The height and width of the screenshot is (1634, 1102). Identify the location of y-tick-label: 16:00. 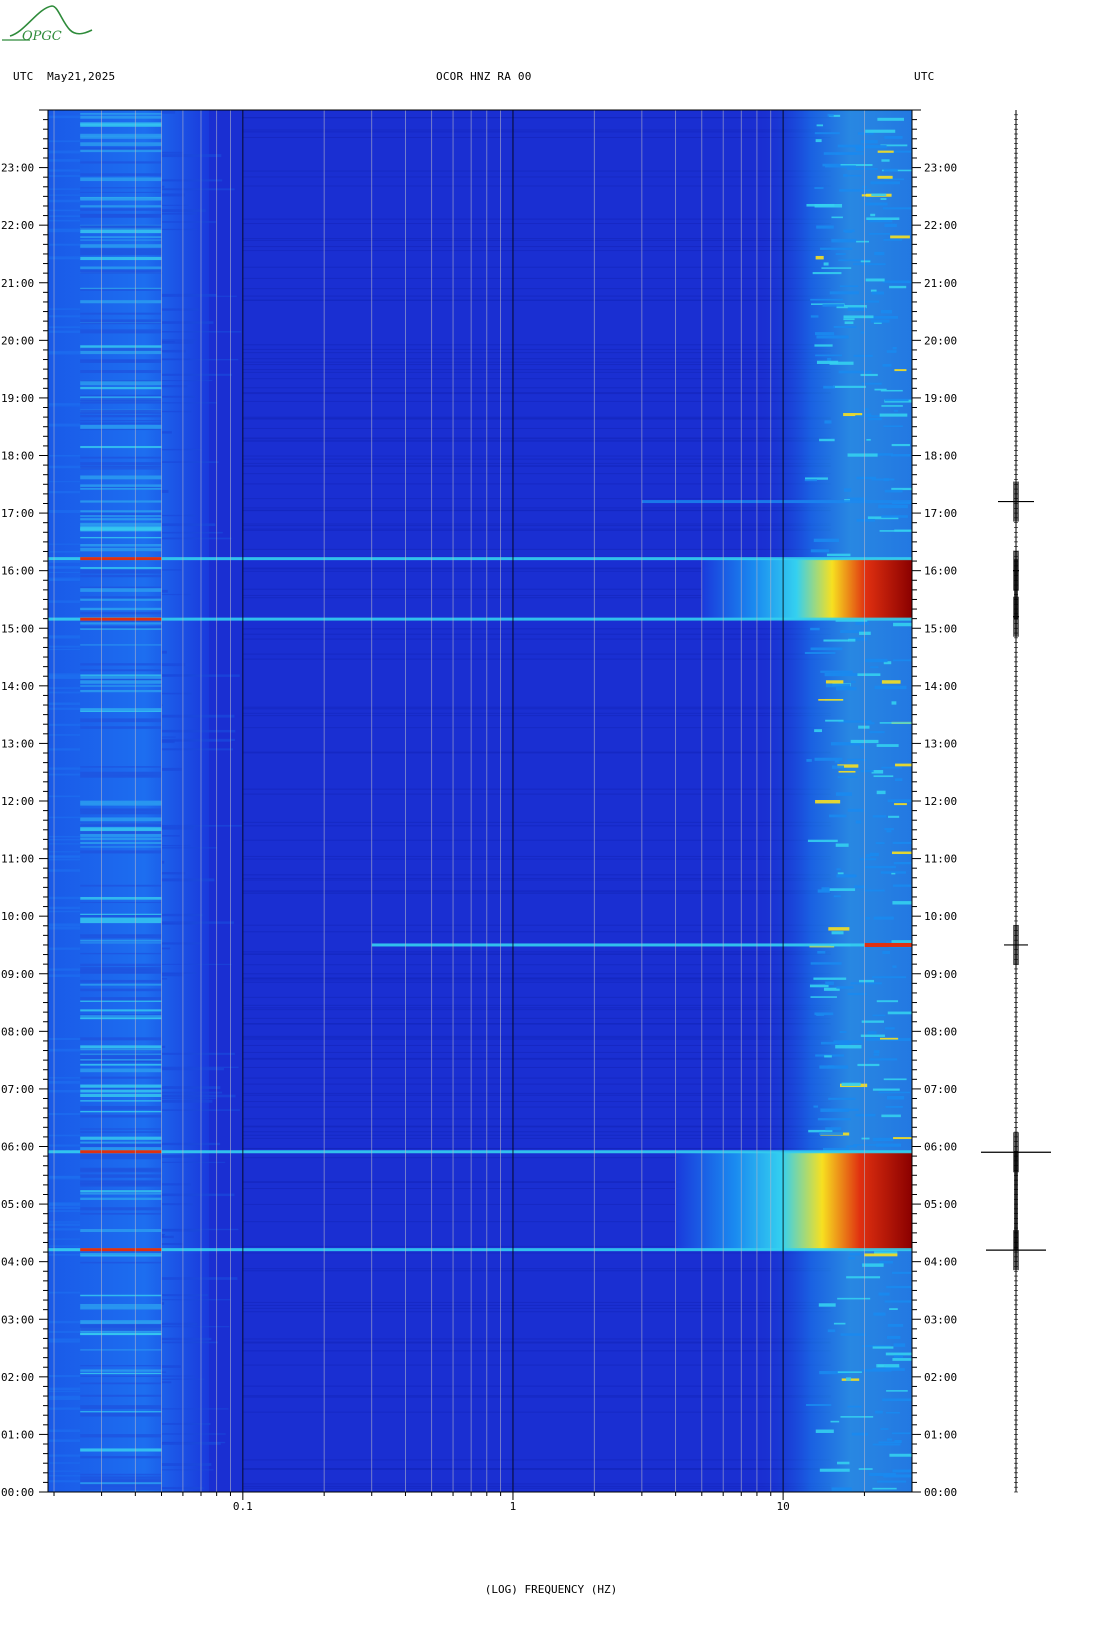
(940, 571).